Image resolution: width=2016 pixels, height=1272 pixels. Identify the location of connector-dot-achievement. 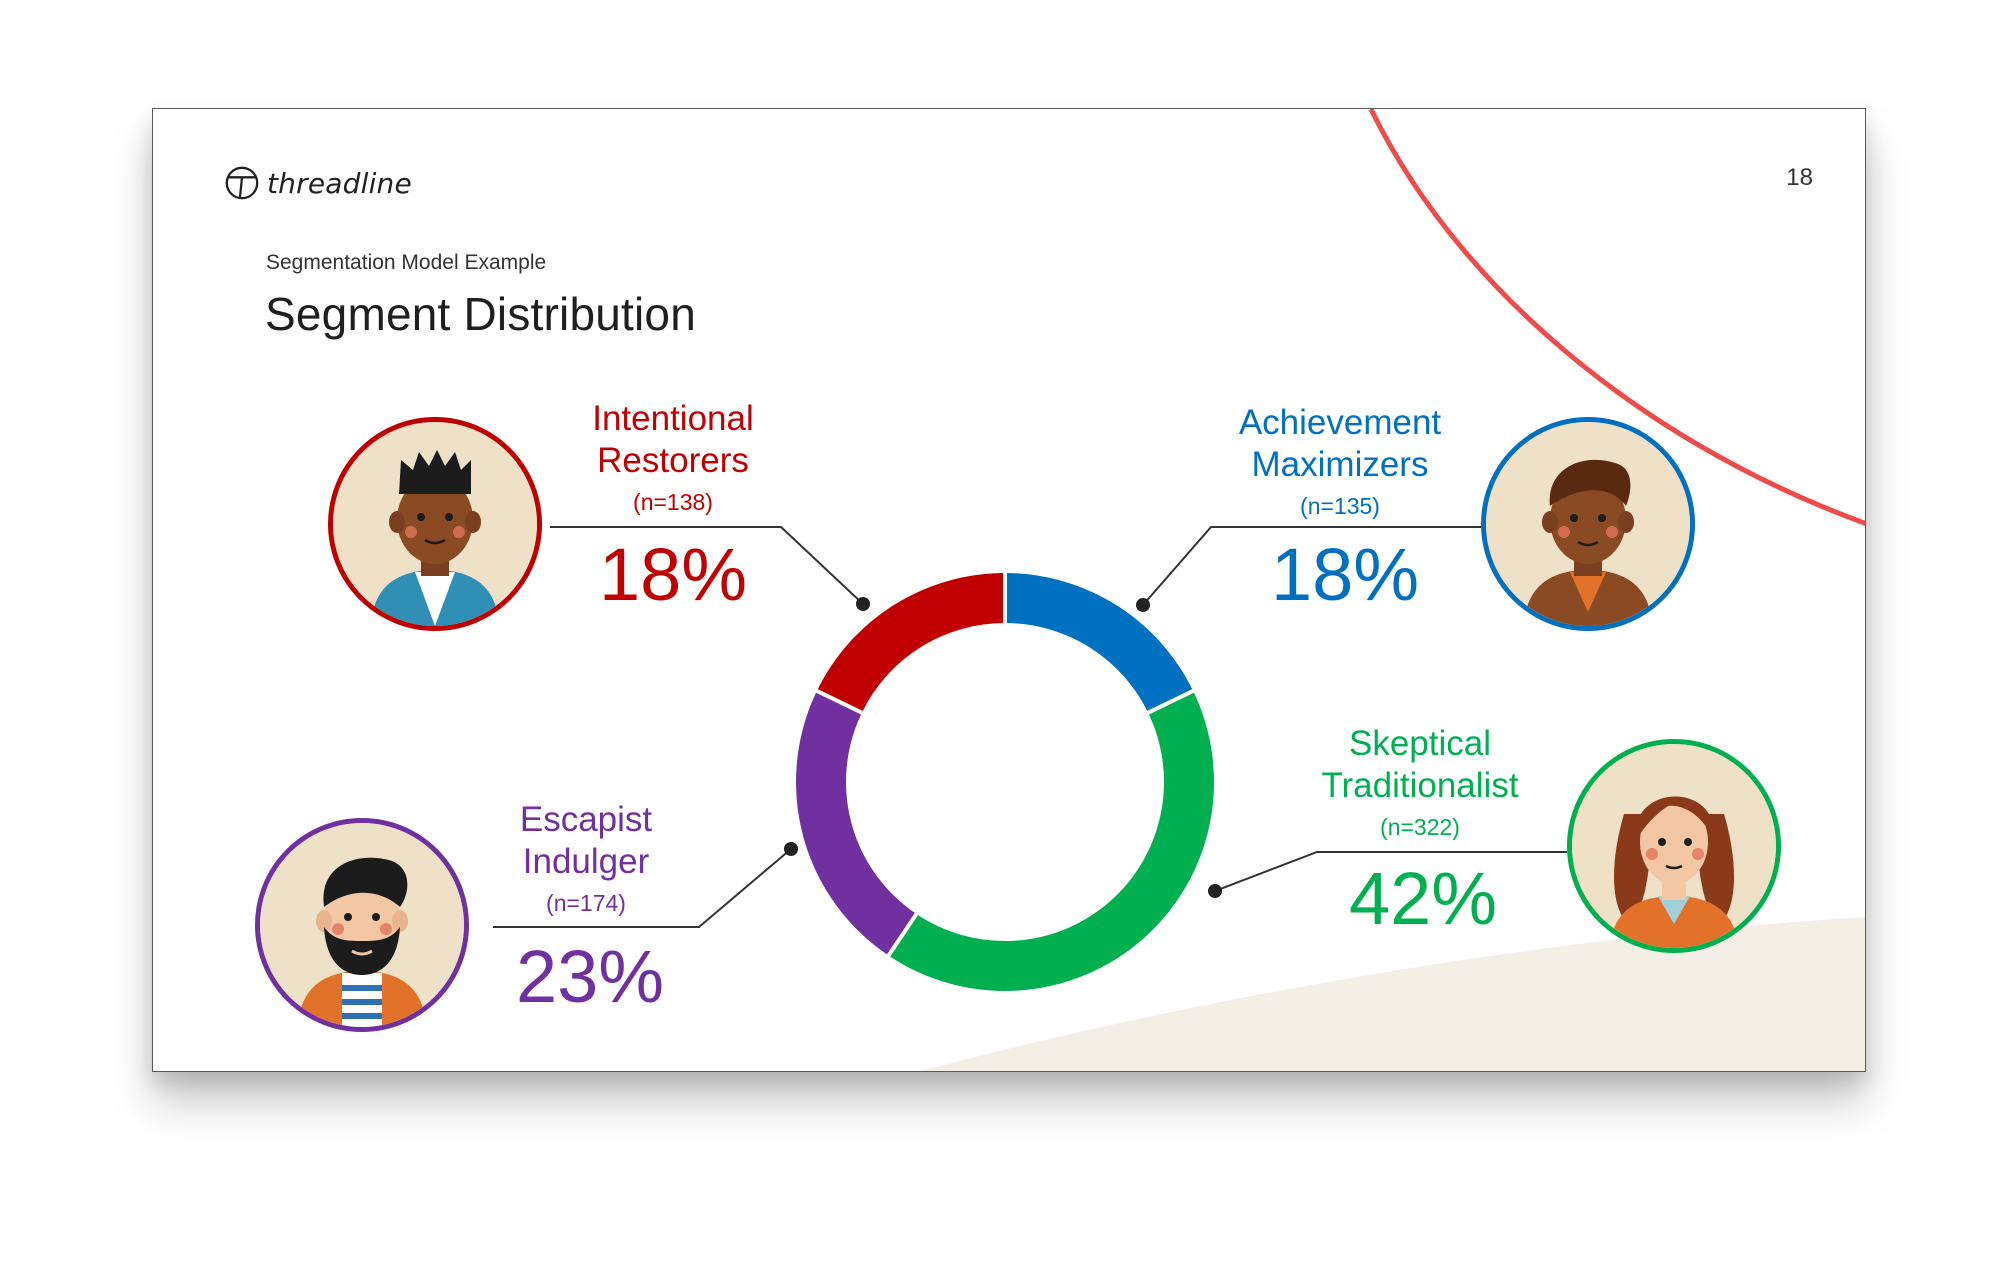
(1143, 605).